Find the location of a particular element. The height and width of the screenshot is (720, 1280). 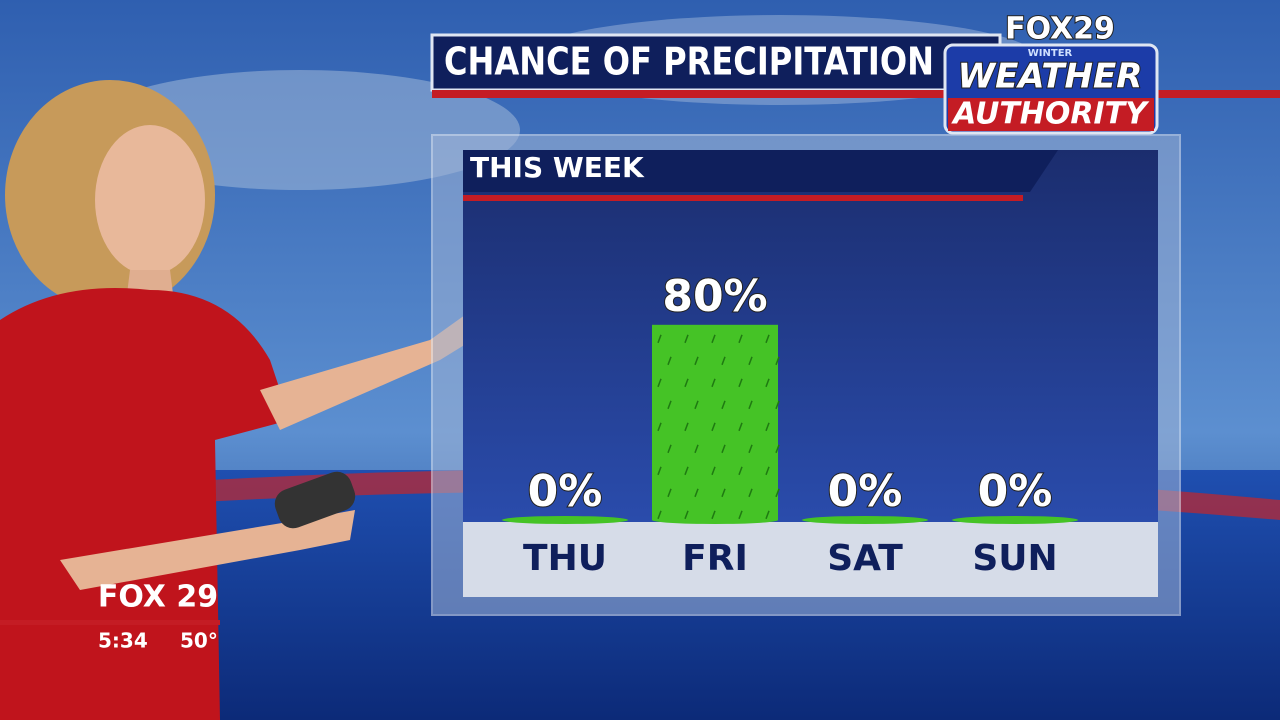

title-stripe is located at coordinates (856, 94).